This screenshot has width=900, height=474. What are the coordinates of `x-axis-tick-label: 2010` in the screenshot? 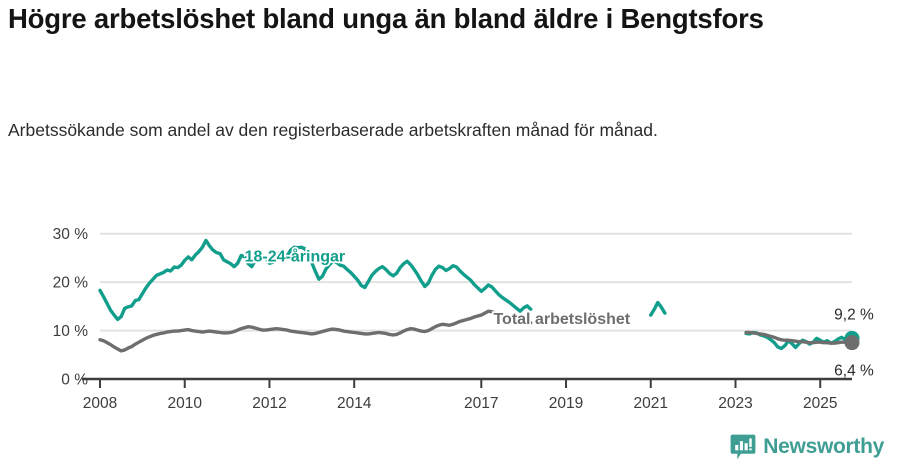 It's located at (184, 403).